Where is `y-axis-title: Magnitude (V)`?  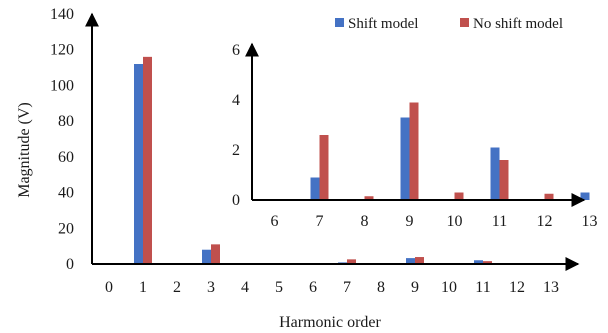 y-axis-title: Magnitude (V) is located at coordinates (24, 150).